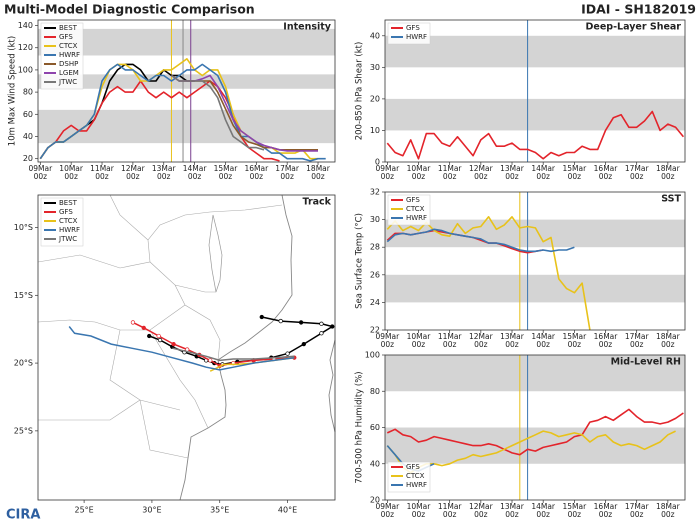  Describe the element at coordinates (181, 348) in the screenshot. I see `track-line` at that location.